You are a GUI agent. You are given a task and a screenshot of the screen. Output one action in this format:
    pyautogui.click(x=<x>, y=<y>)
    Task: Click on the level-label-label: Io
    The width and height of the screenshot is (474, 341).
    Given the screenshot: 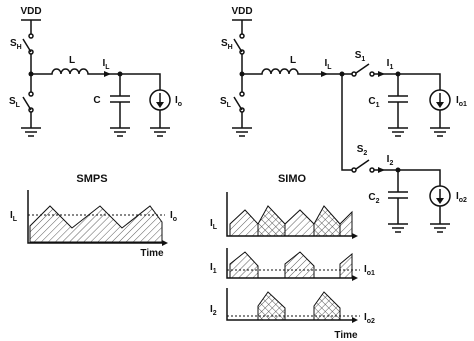 What is the action you would take?
    pyautogui.click(x=173, y=216)
    